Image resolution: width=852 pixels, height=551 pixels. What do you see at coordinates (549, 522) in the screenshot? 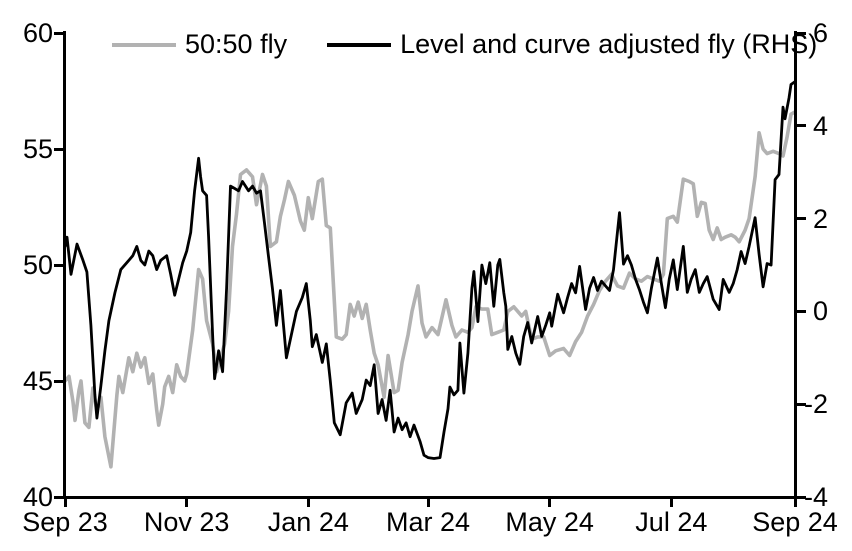
I see `x-tick-label: May 24` at bounding box center [549, 522].